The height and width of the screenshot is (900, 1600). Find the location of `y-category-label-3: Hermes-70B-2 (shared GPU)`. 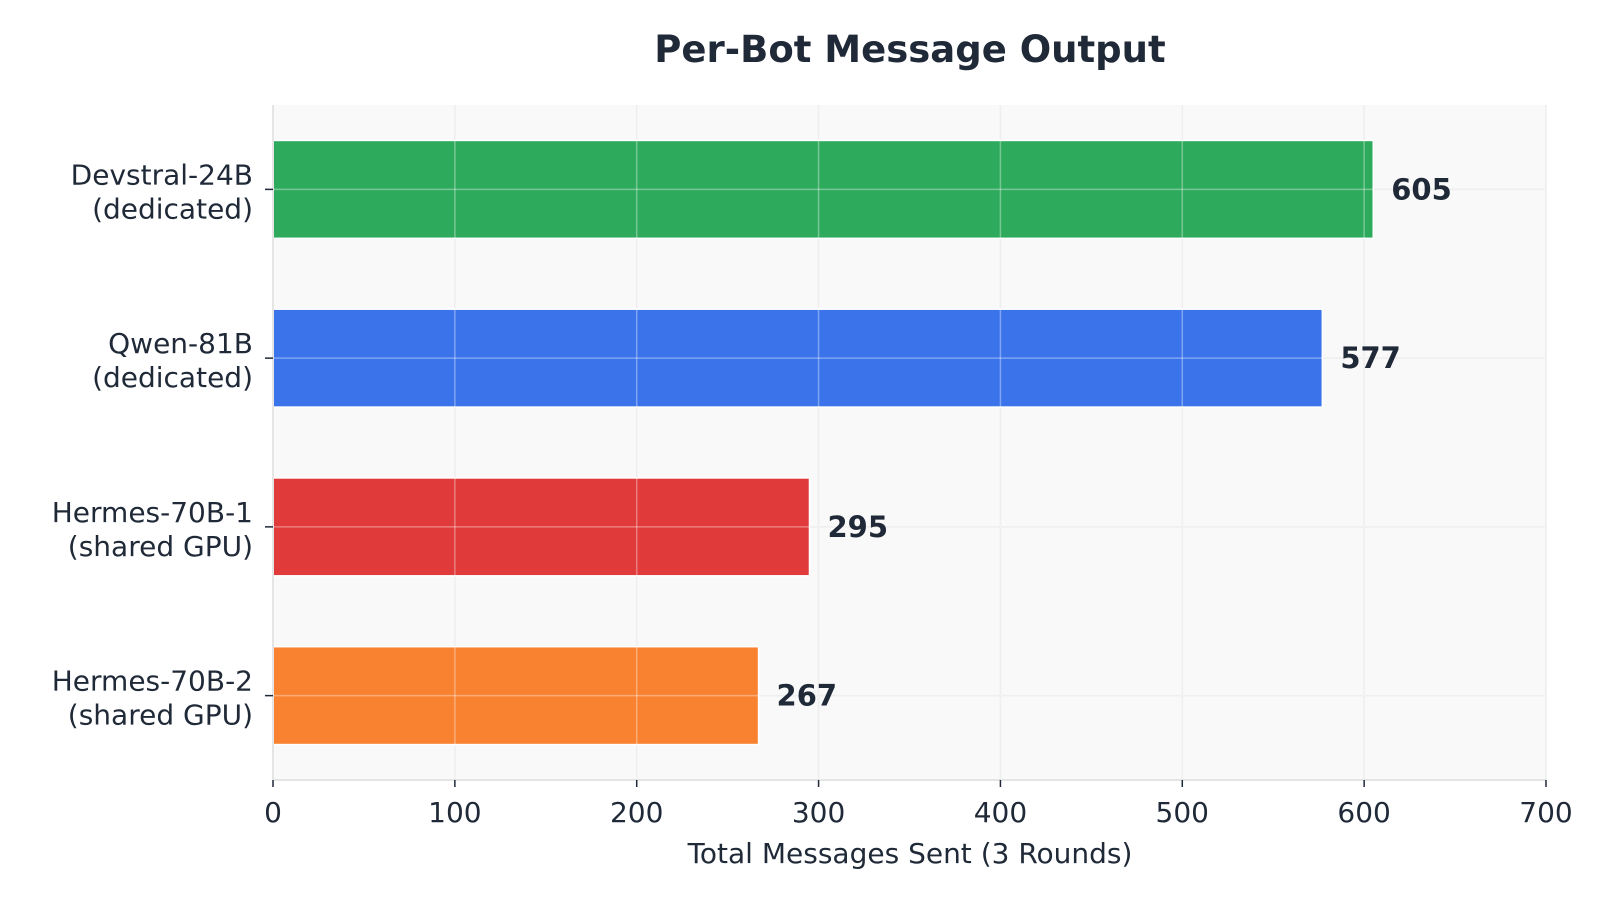

y-category-label-3: Hermes-70B-2 (shared GPU) is located at coordinates (152, 698).